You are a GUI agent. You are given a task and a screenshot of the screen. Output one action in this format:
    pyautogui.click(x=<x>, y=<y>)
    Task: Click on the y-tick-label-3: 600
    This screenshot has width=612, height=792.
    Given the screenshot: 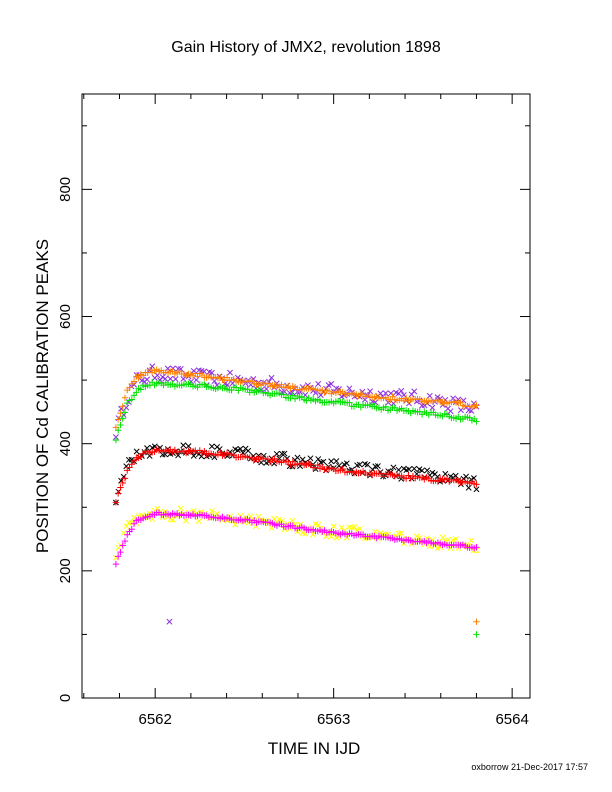 What is the action you would take?
    pyautogui.click(x=65, y=316)
    